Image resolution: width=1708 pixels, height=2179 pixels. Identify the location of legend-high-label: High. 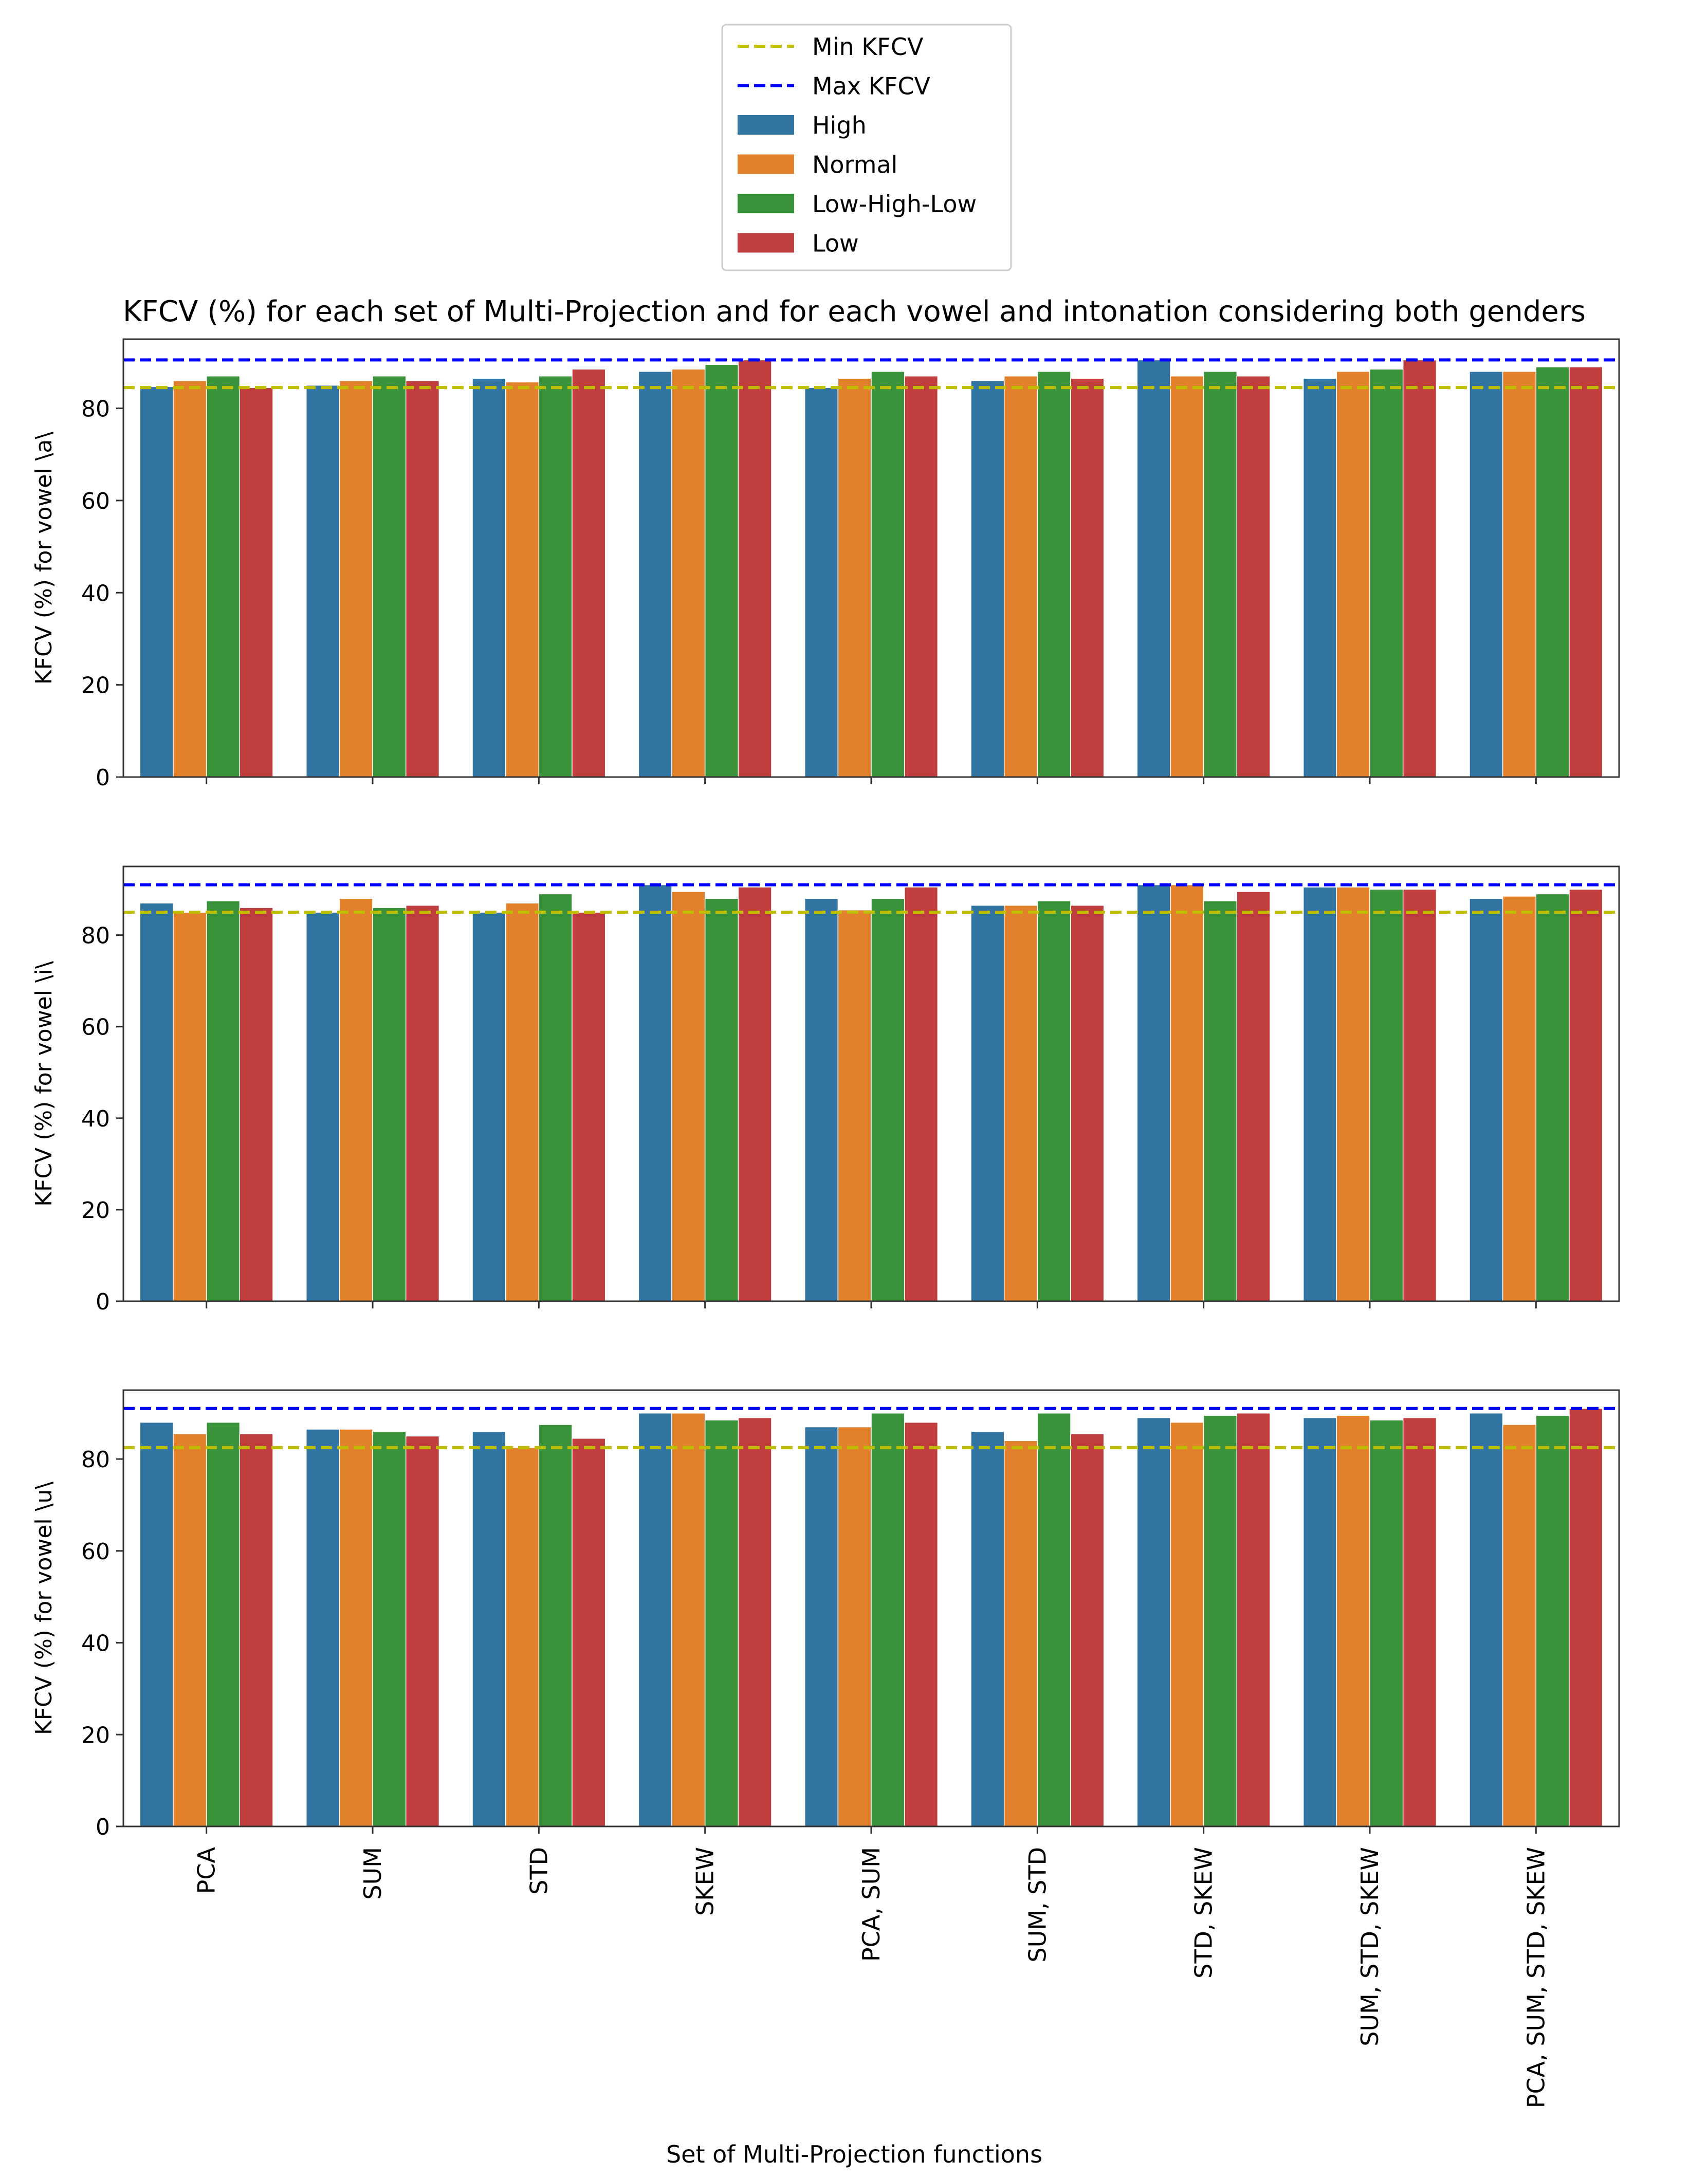
(840, 126).